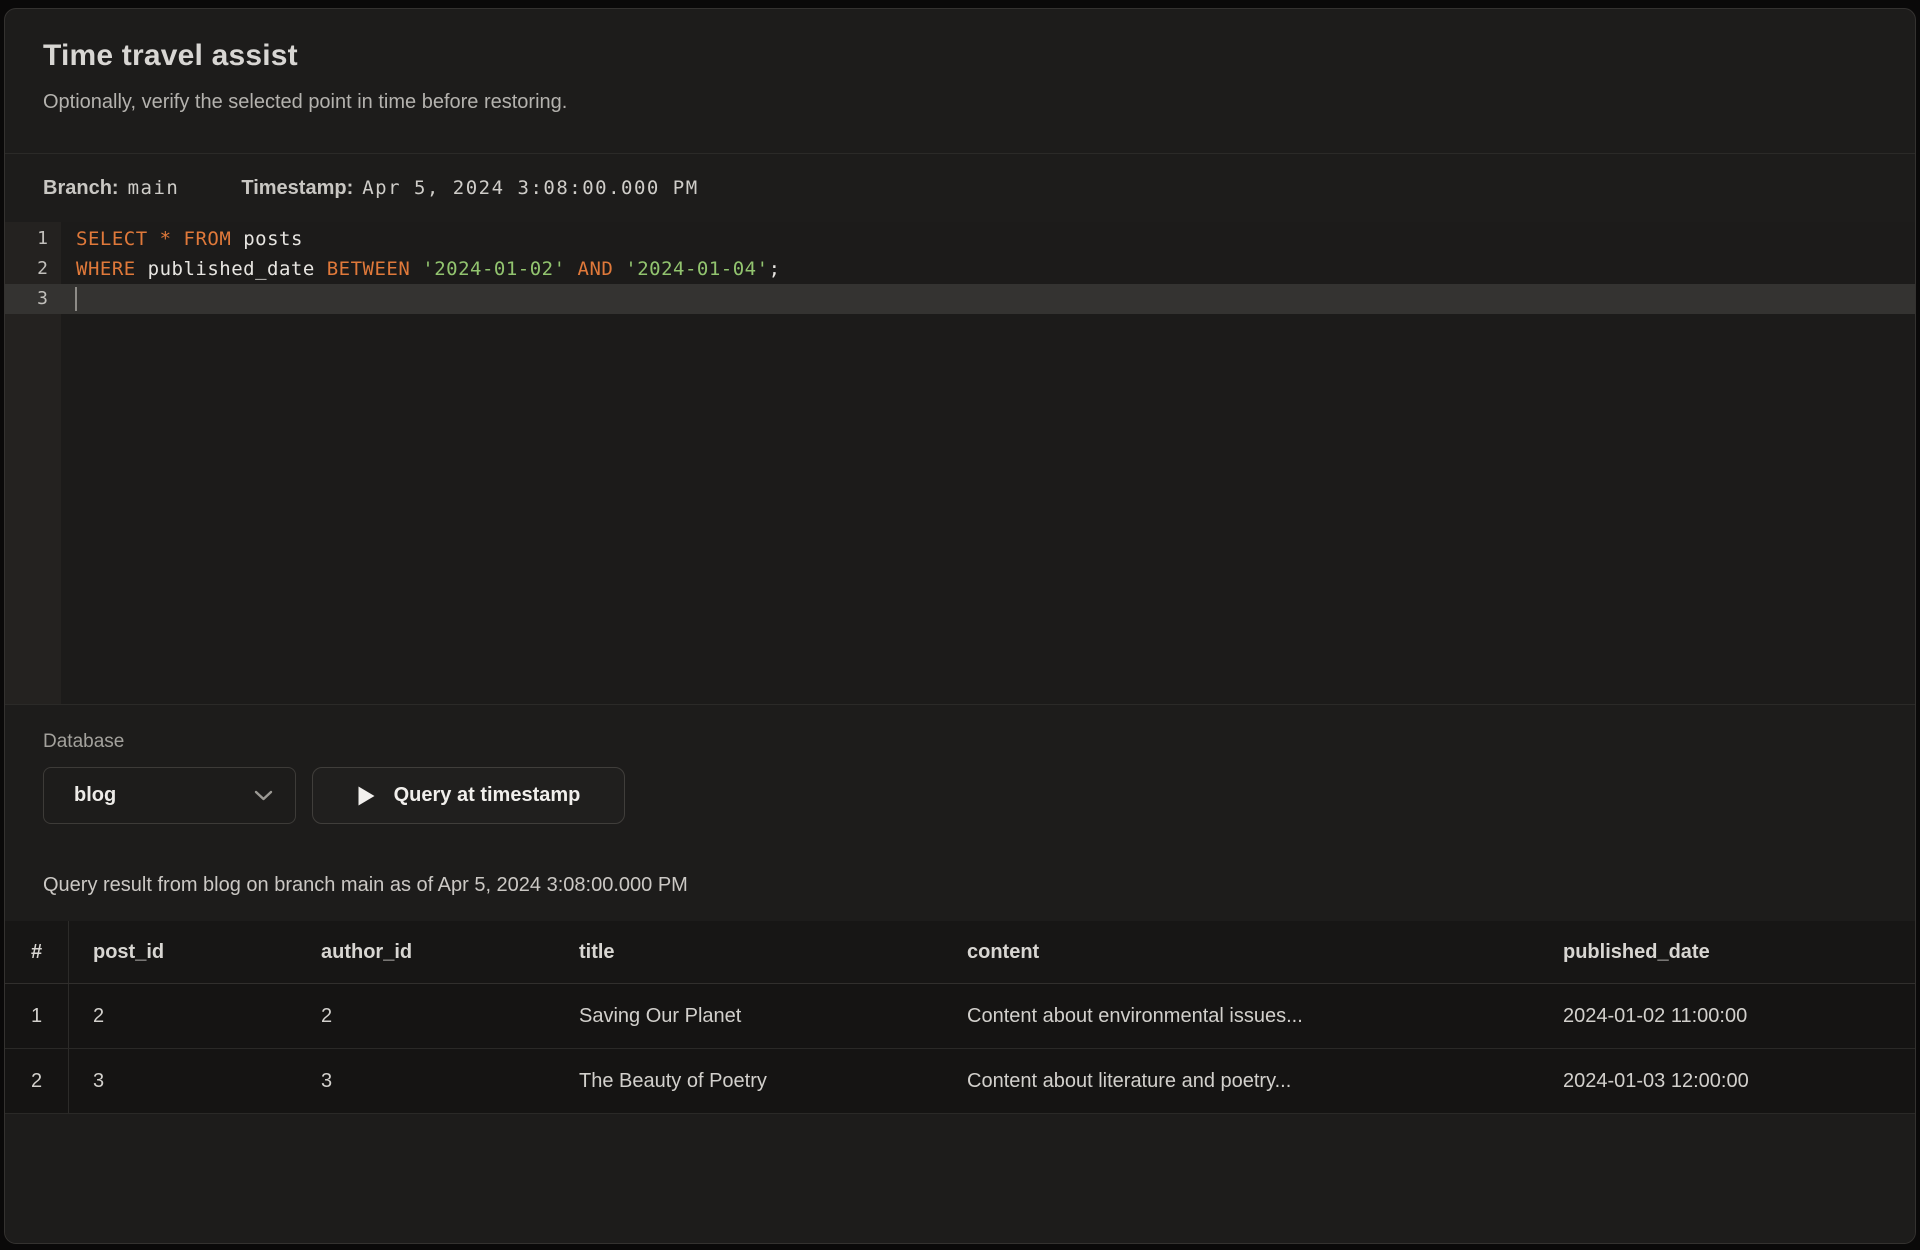 This screenshot has width=1920, height=1250. I want to click on line-number: 2, so click(42, 268).